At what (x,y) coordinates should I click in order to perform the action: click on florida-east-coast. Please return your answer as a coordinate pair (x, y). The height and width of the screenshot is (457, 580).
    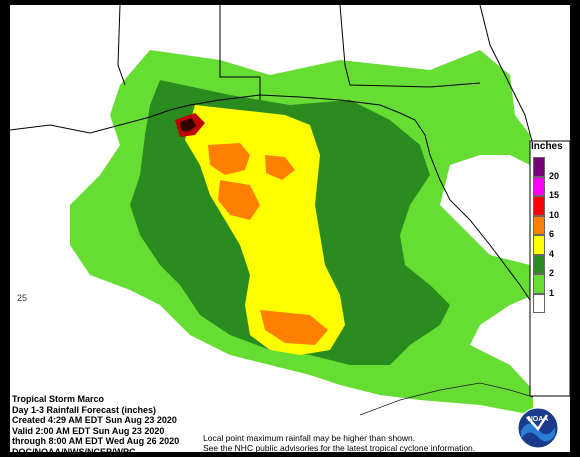
    Looking at the image, I should click on (506, 75).